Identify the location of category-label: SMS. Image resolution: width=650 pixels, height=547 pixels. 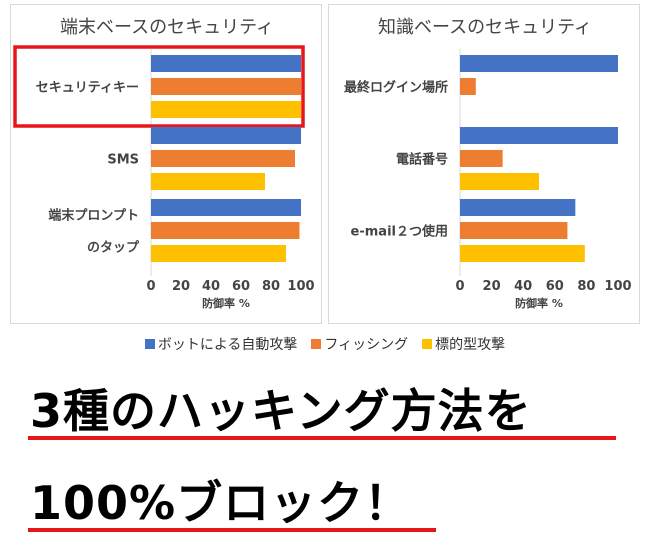
(123, 160).